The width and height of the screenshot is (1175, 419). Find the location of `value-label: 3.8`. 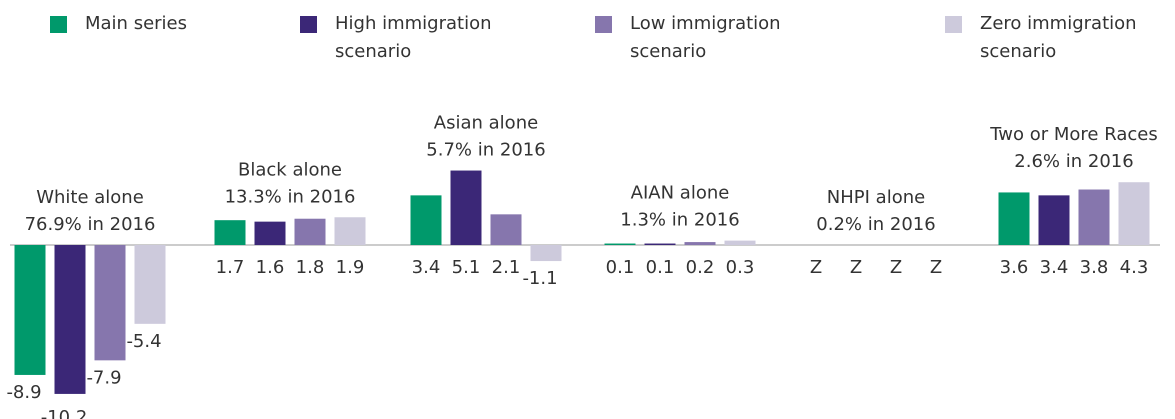

value-label: 3.8 is located at coordinates (1094, 267).